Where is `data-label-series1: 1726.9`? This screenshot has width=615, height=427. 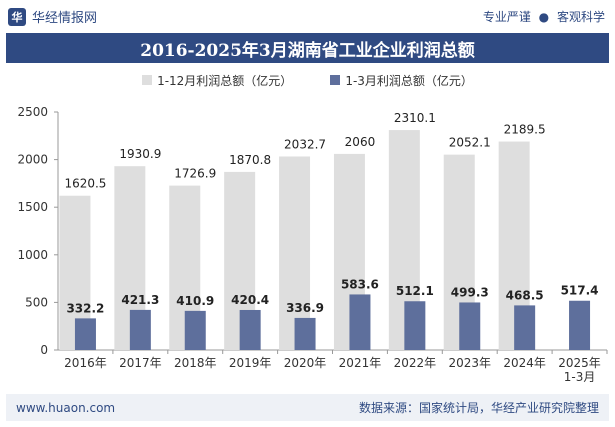 data-label-series1: 1726.9 is located at coordinates (195, 174).